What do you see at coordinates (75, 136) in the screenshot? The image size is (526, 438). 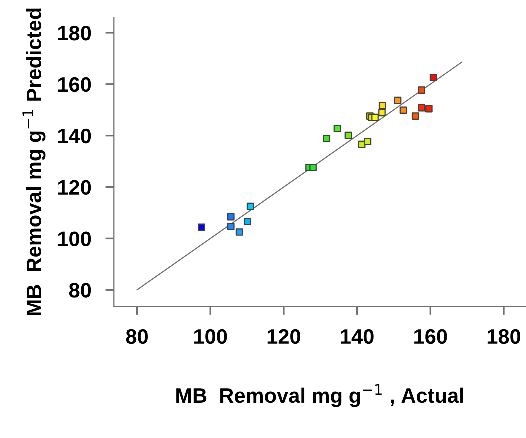 I see `y-tick-label: 140` at bounding box center [75, 136].